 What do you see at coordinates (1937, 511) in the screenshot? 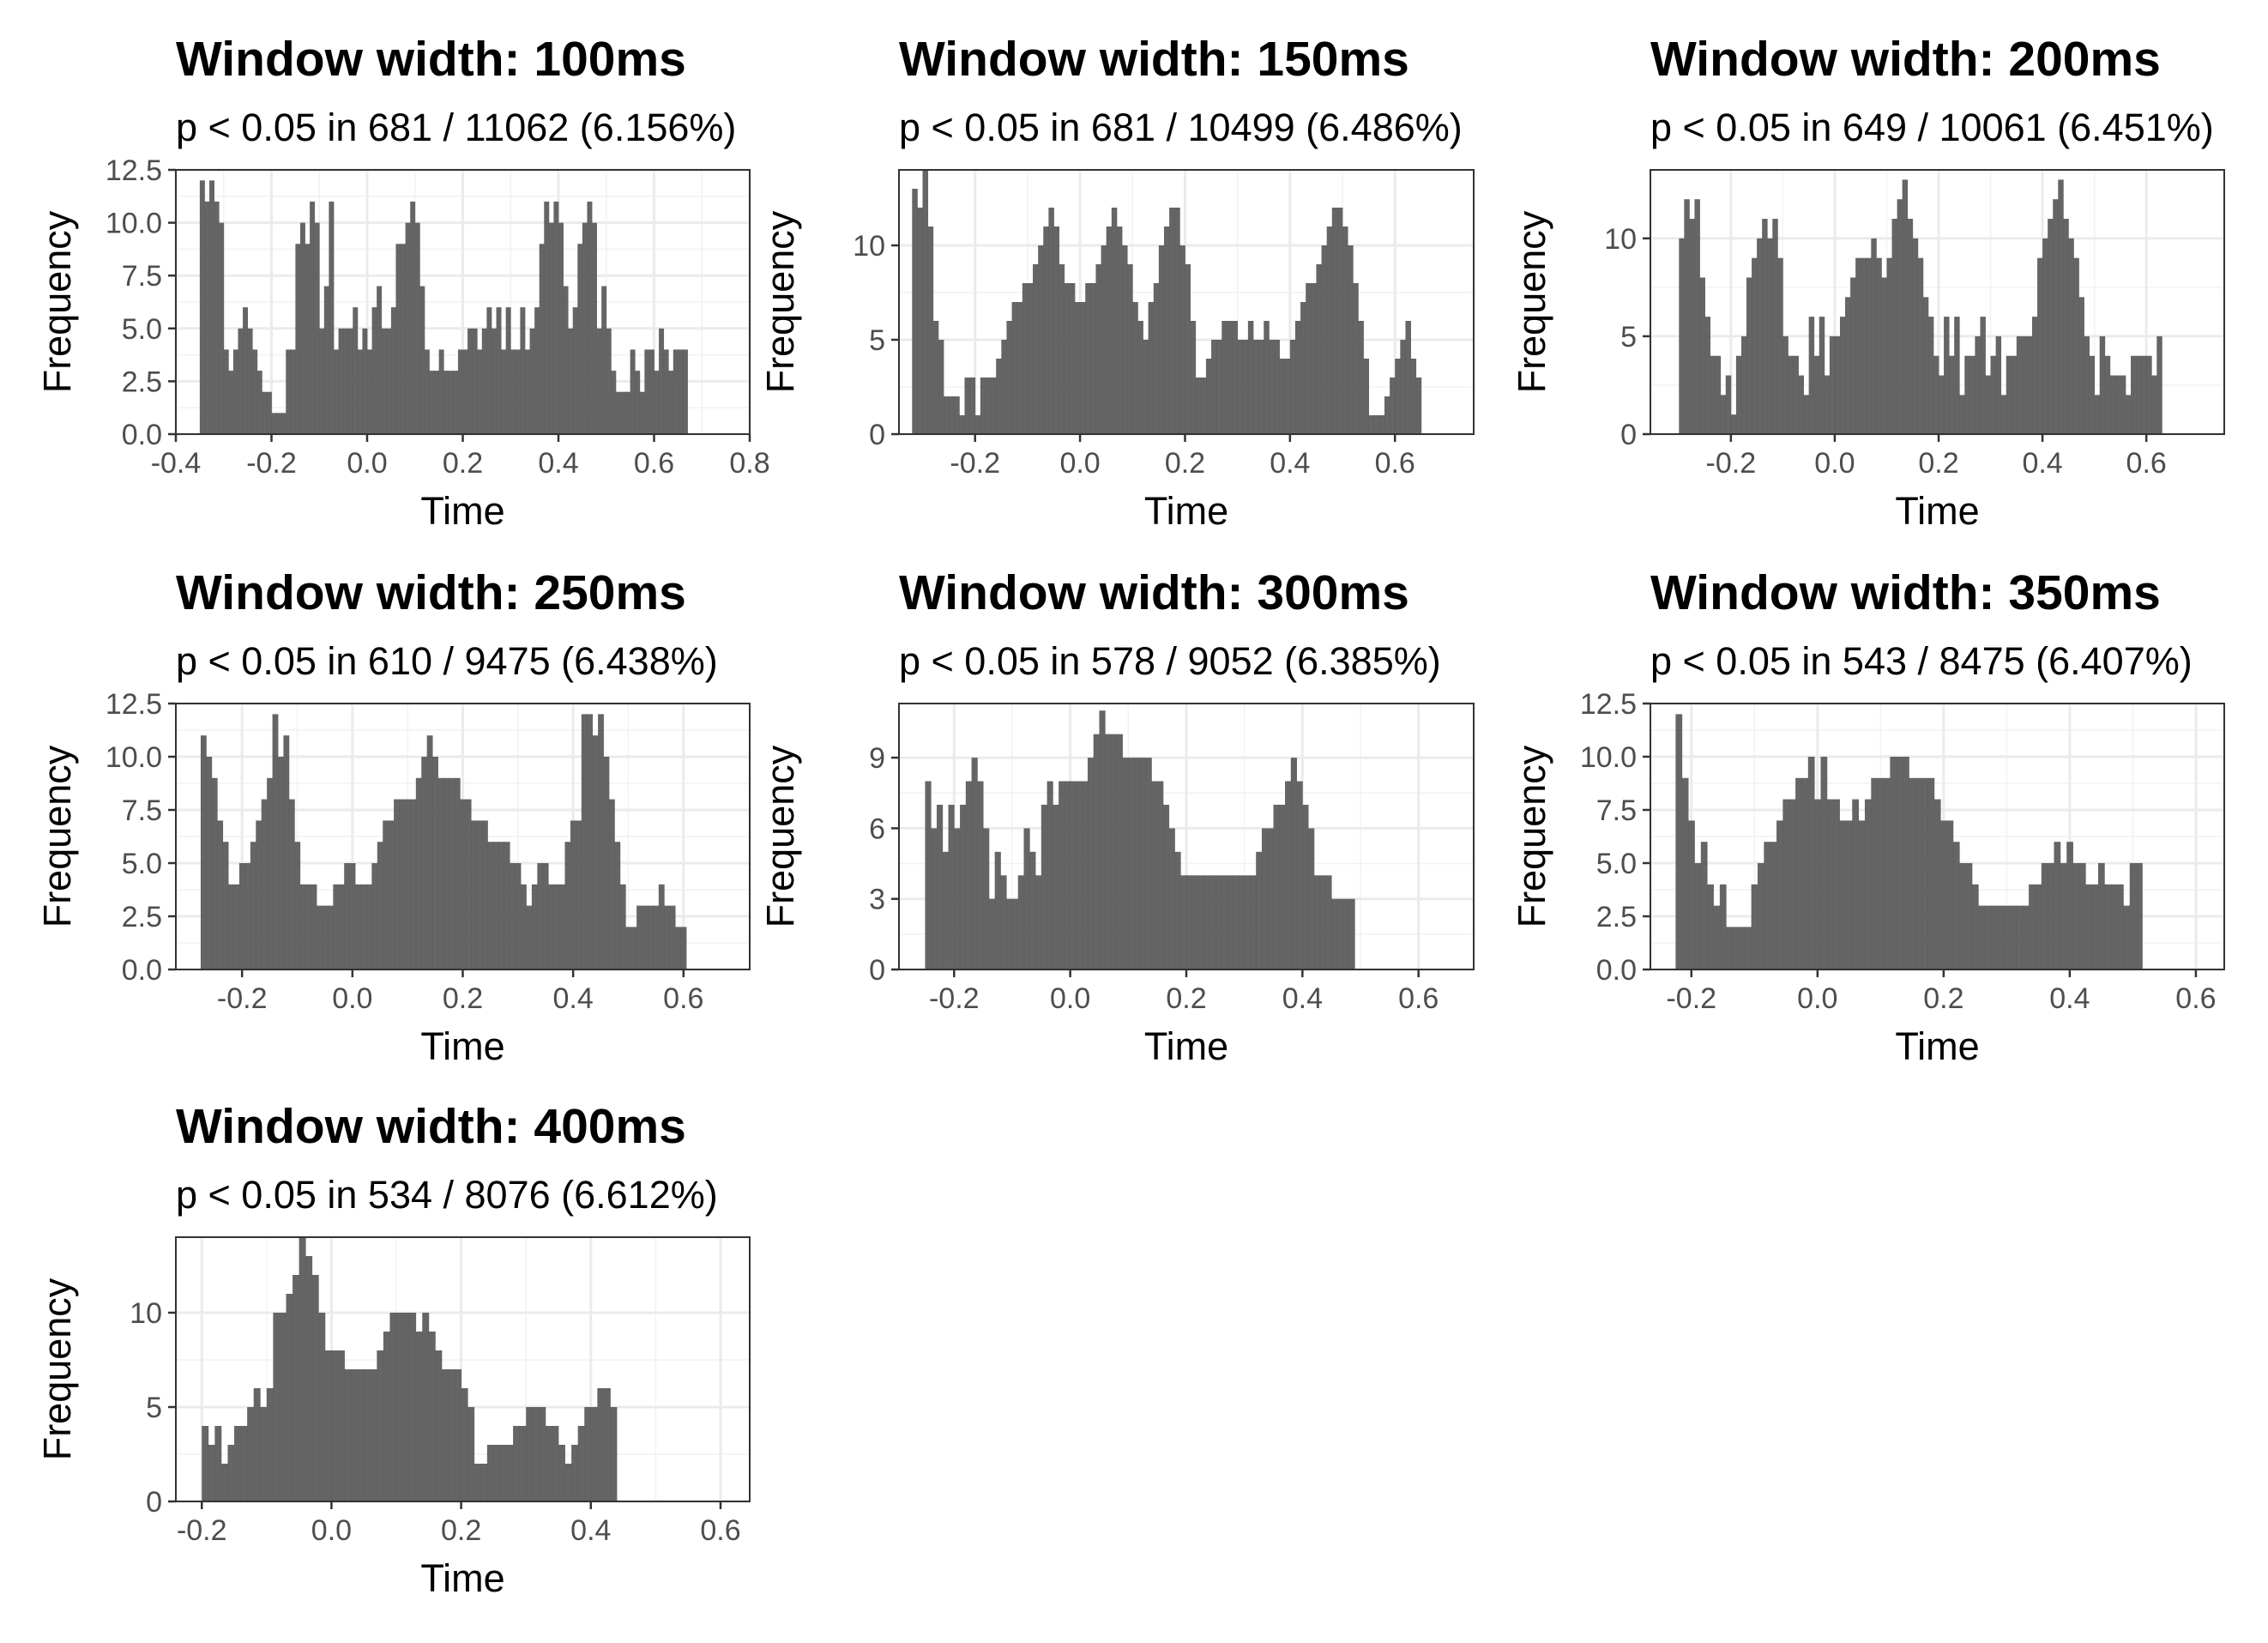
I see `x-axis-label: Time` at bounding box center [1937, 511].